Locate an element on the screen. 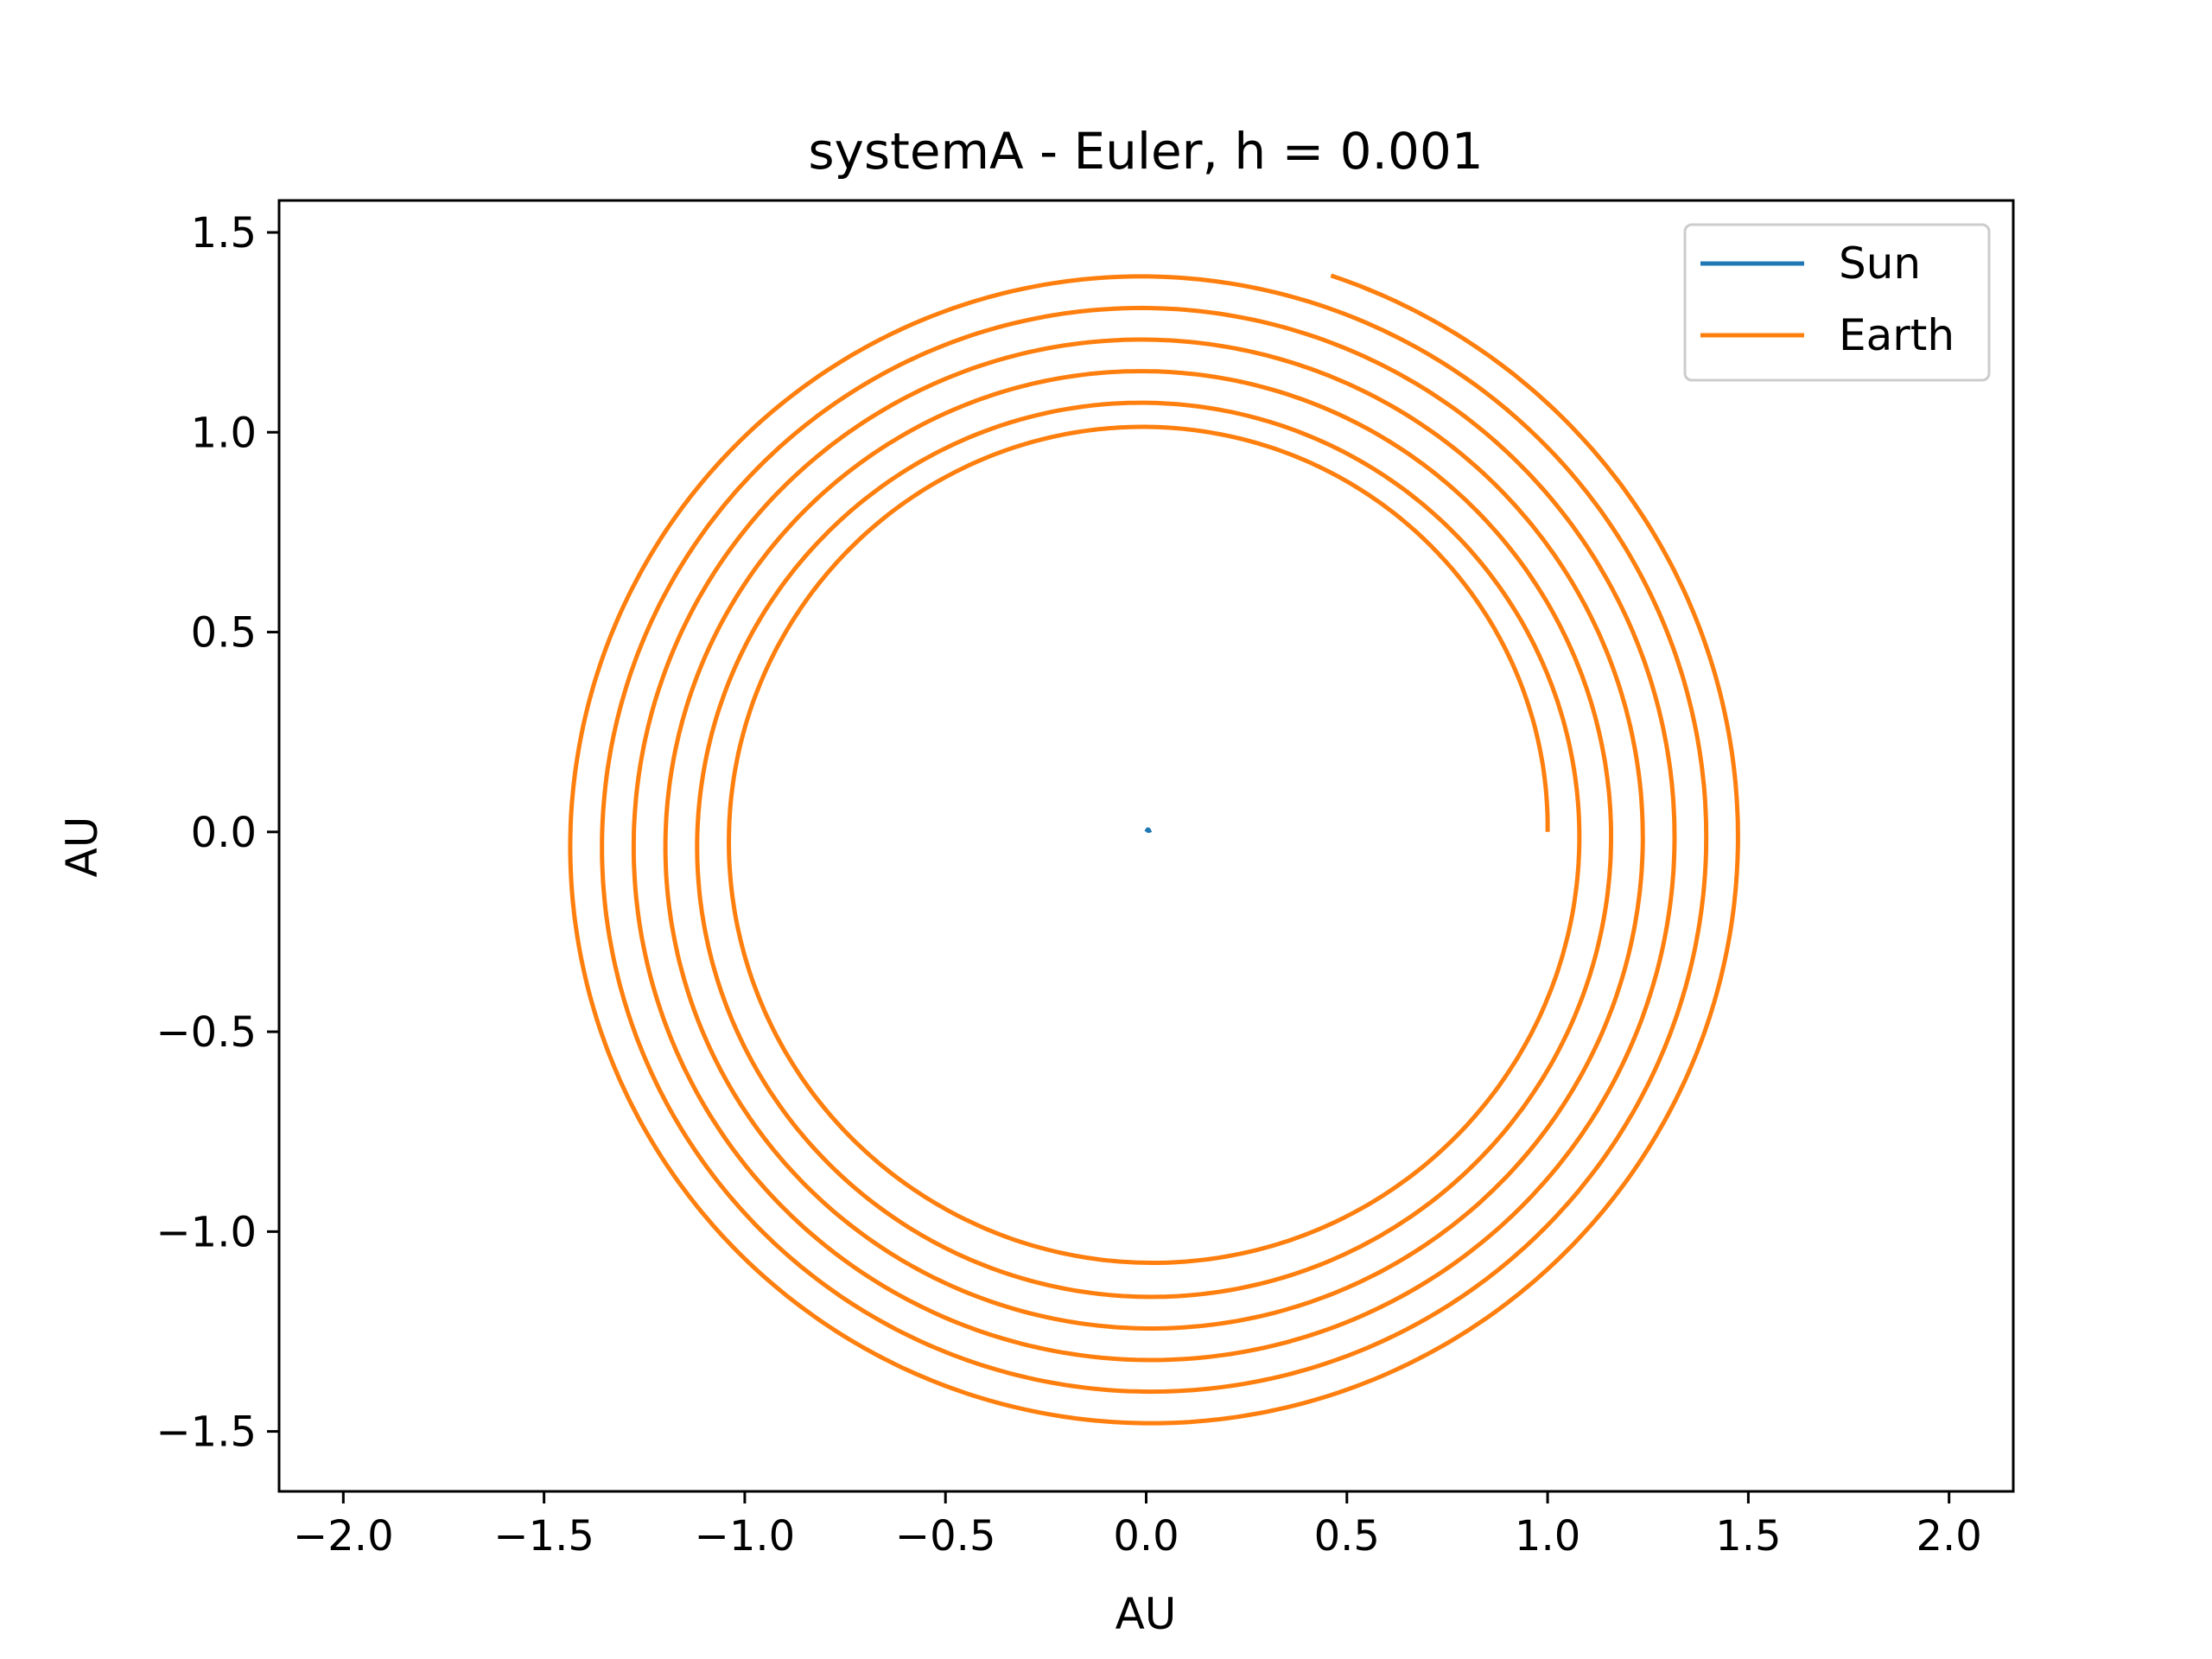  x-axis: −2.0 −1.5 −1.0 −0.5 0.0 0.5 1.0 1.5 2.0 is located at coordinates (1137, 1525).